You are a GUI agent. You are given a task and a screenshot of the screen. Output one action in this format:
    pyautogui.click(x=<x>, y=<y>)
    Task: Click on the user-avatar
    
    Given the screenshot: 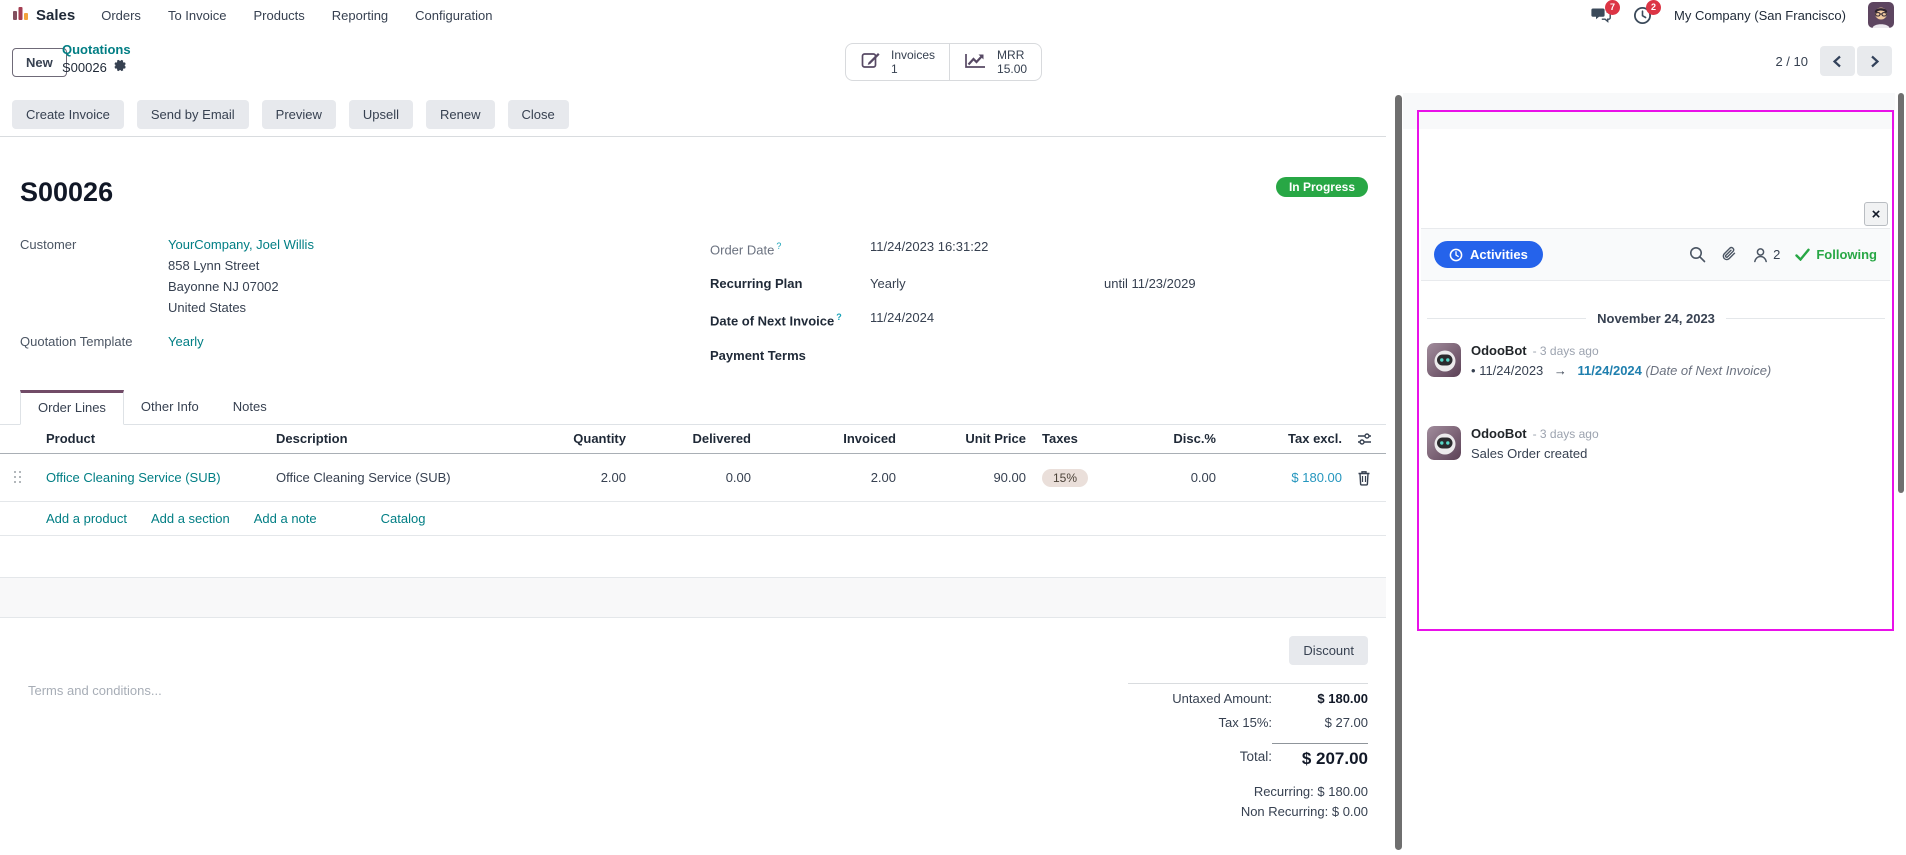 What is the action you would take?
    pyautogui.click(x=1881, y=15)
    